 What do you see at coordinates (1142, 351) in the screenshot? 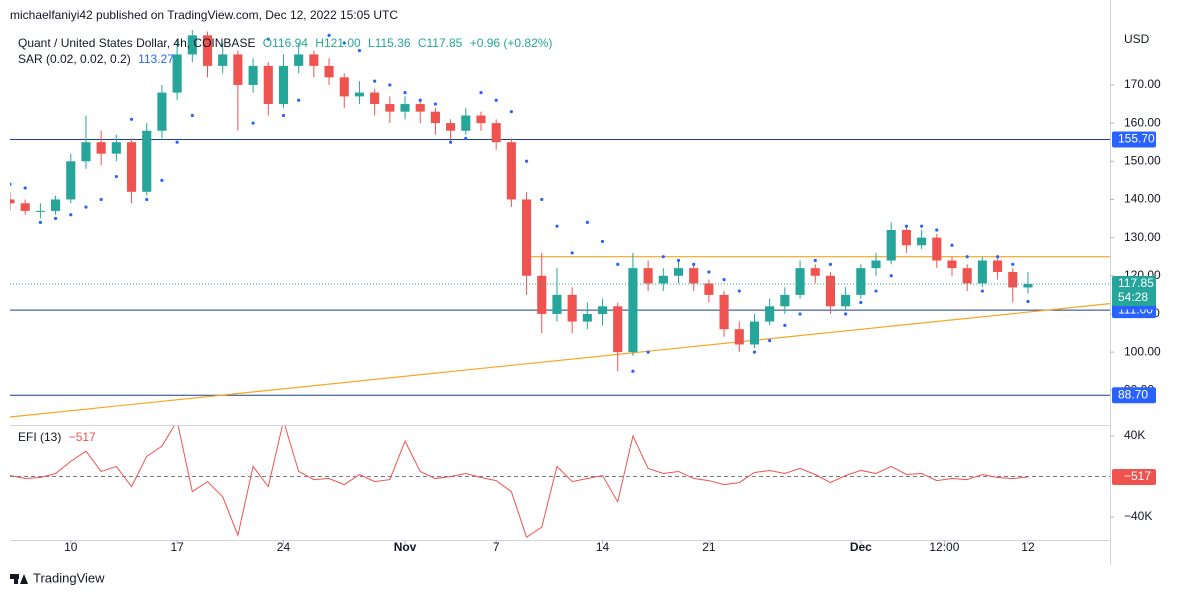
I see `y-tick-label: 100.00` at bounding box center [1142, 351].